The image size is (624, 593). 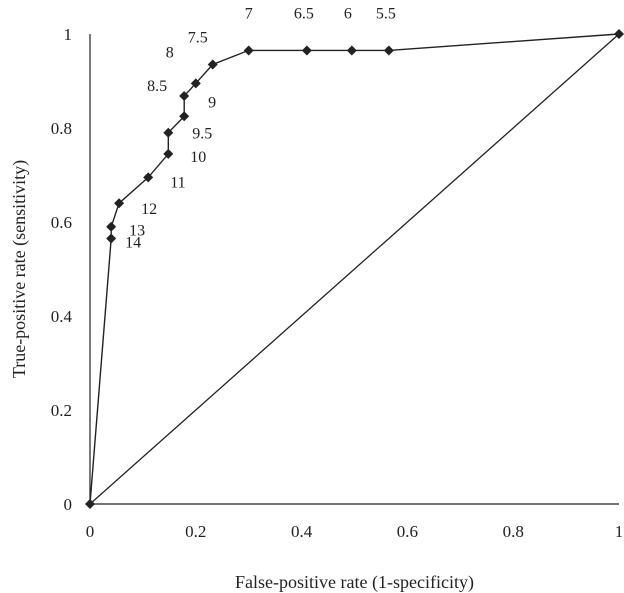 What do you see at coordinates (137, 231) in the screenshot?
I see `cutoff-label: 13` at bounding box center [137, 231].